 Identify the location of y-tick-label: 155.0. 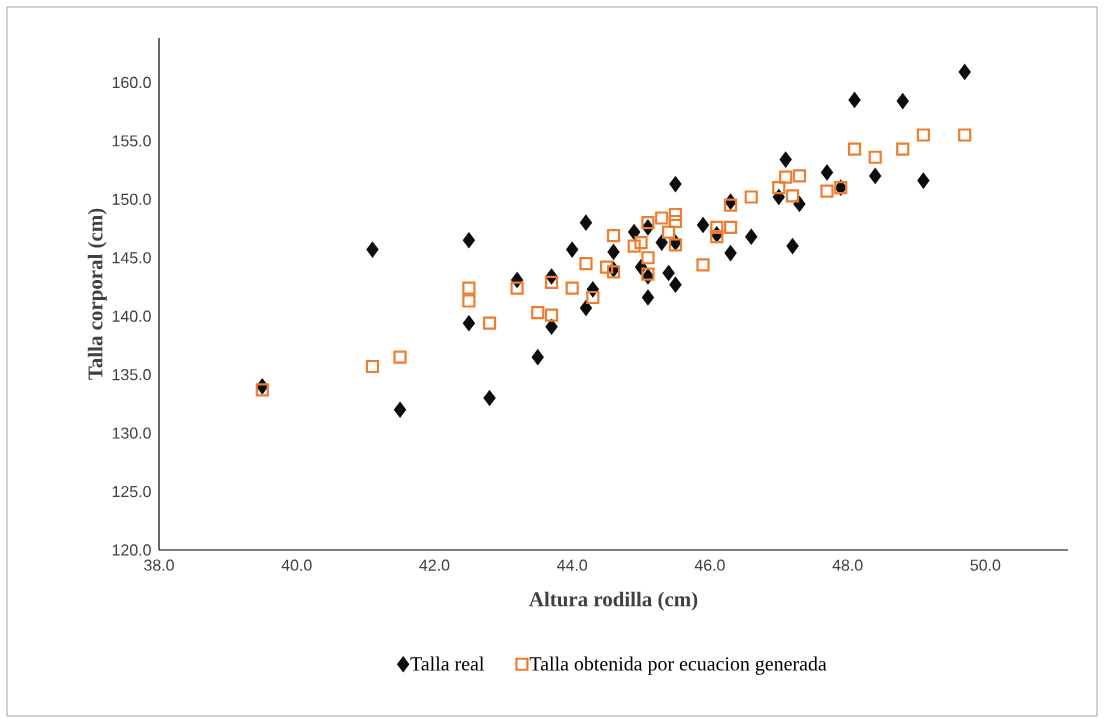
(131, 141).